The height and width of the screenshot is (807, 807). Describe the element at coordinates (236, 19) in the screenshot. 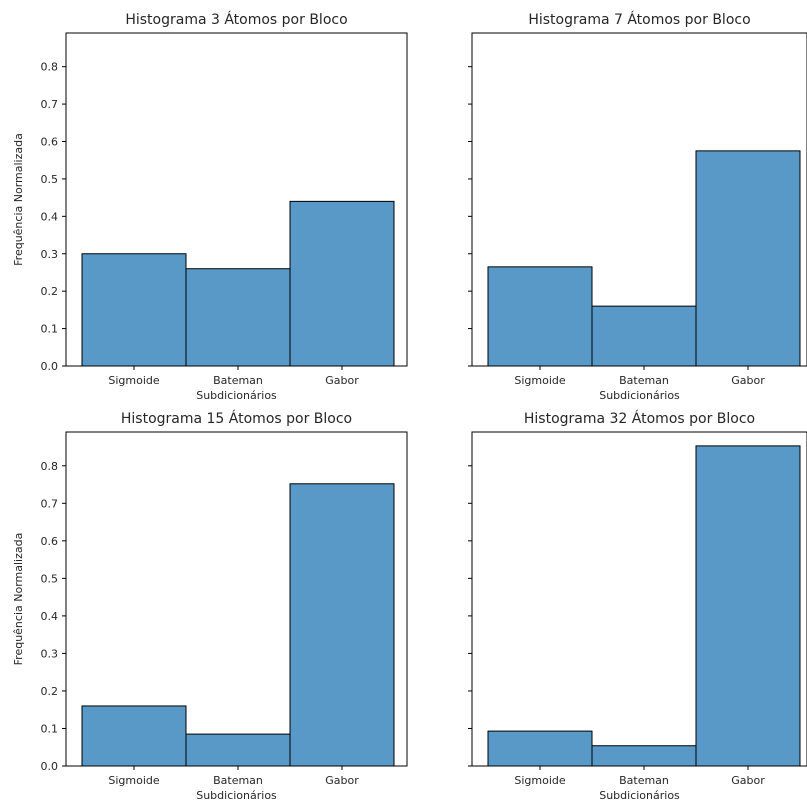

I see `chart-title: Histograma 3 Átomos por Bloco` at that location.